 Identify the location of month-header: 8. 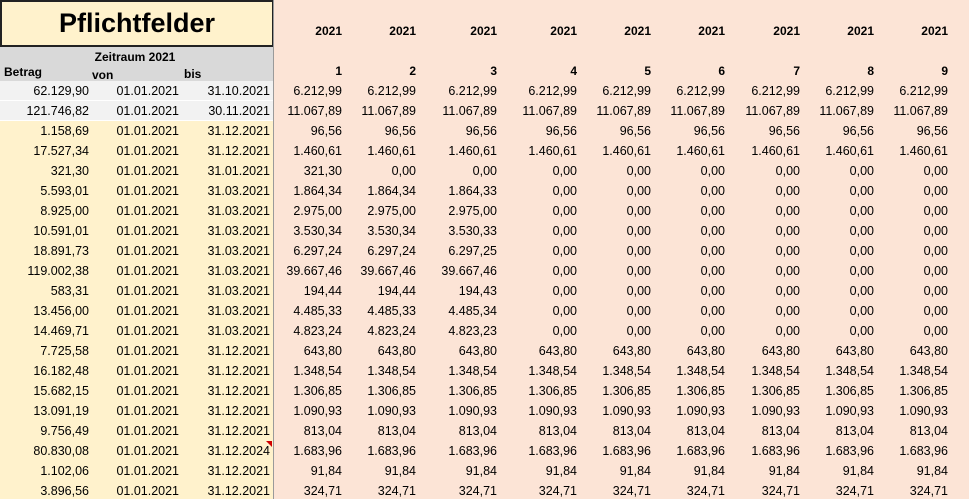
(870, 71).